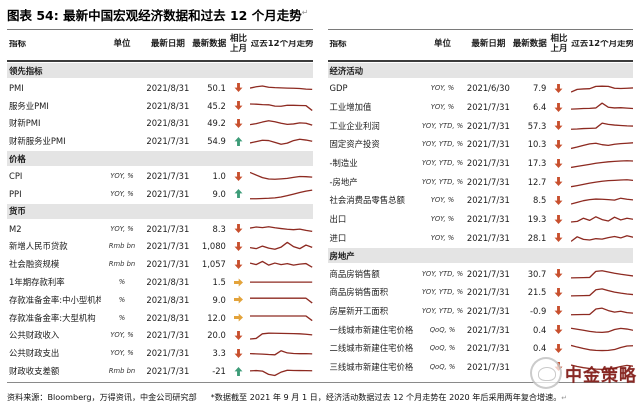  I want to click on flat-arrow-icon, so click(238, 282).